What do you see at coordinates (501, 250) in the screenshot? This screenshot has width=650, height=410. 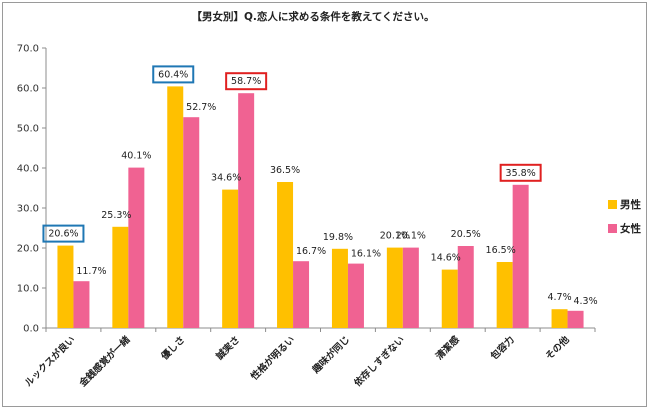 I see `data-label: 16.5%` at bounding box center [501, 250].